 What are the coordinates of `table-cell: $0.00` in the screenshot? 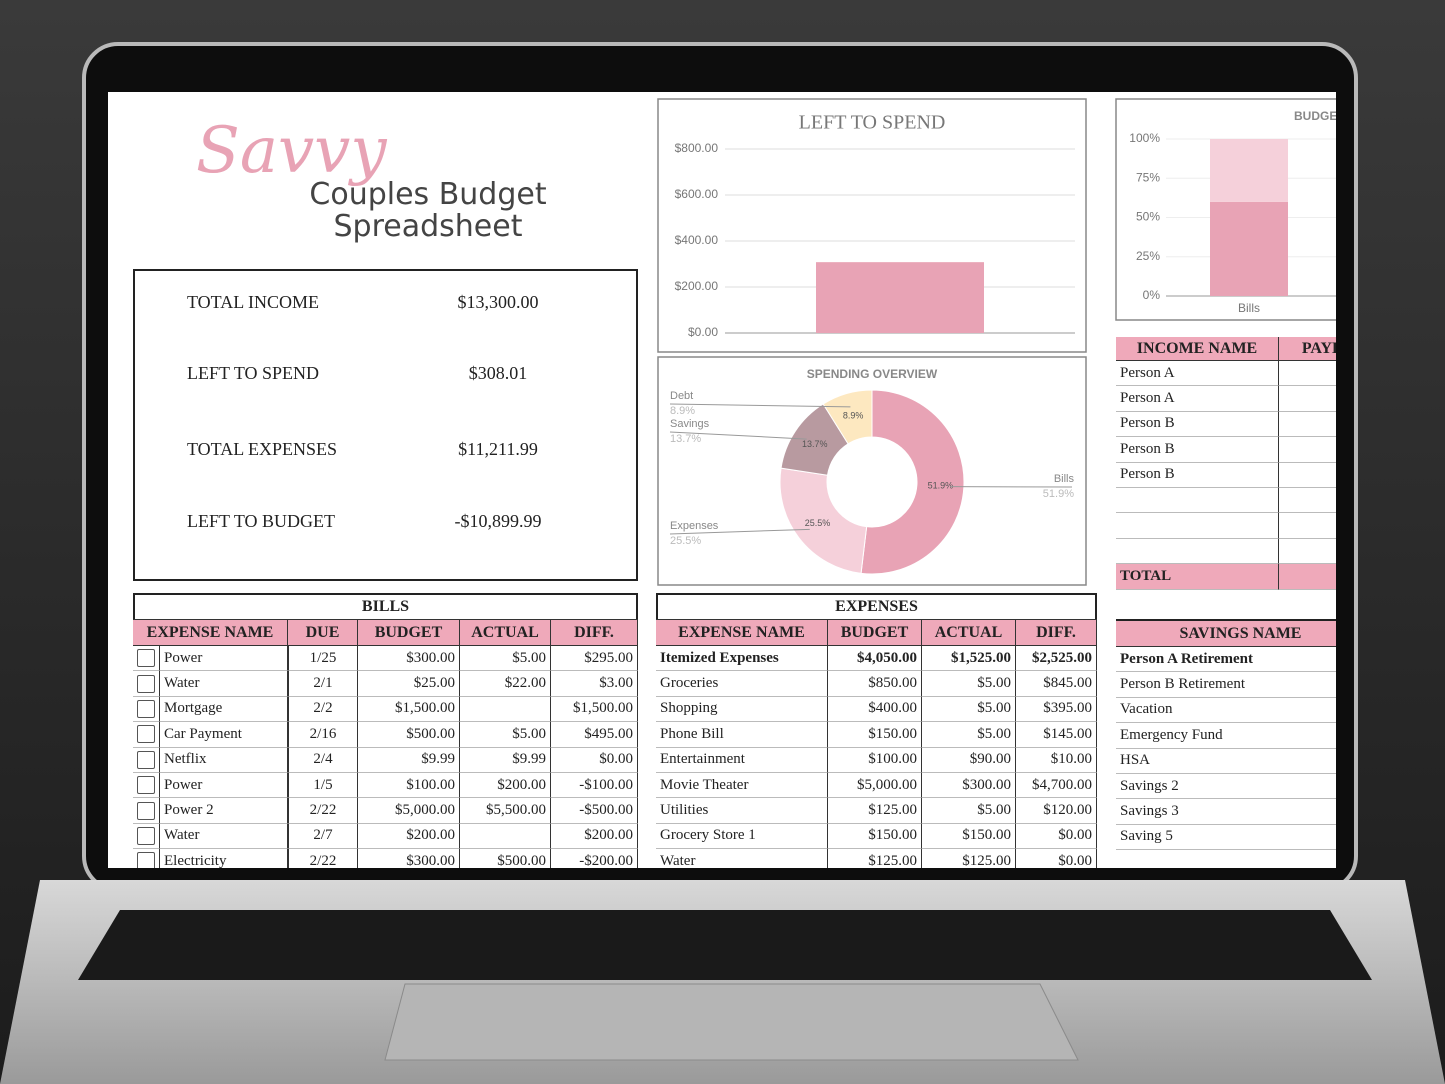 It's located at (1056, 858).